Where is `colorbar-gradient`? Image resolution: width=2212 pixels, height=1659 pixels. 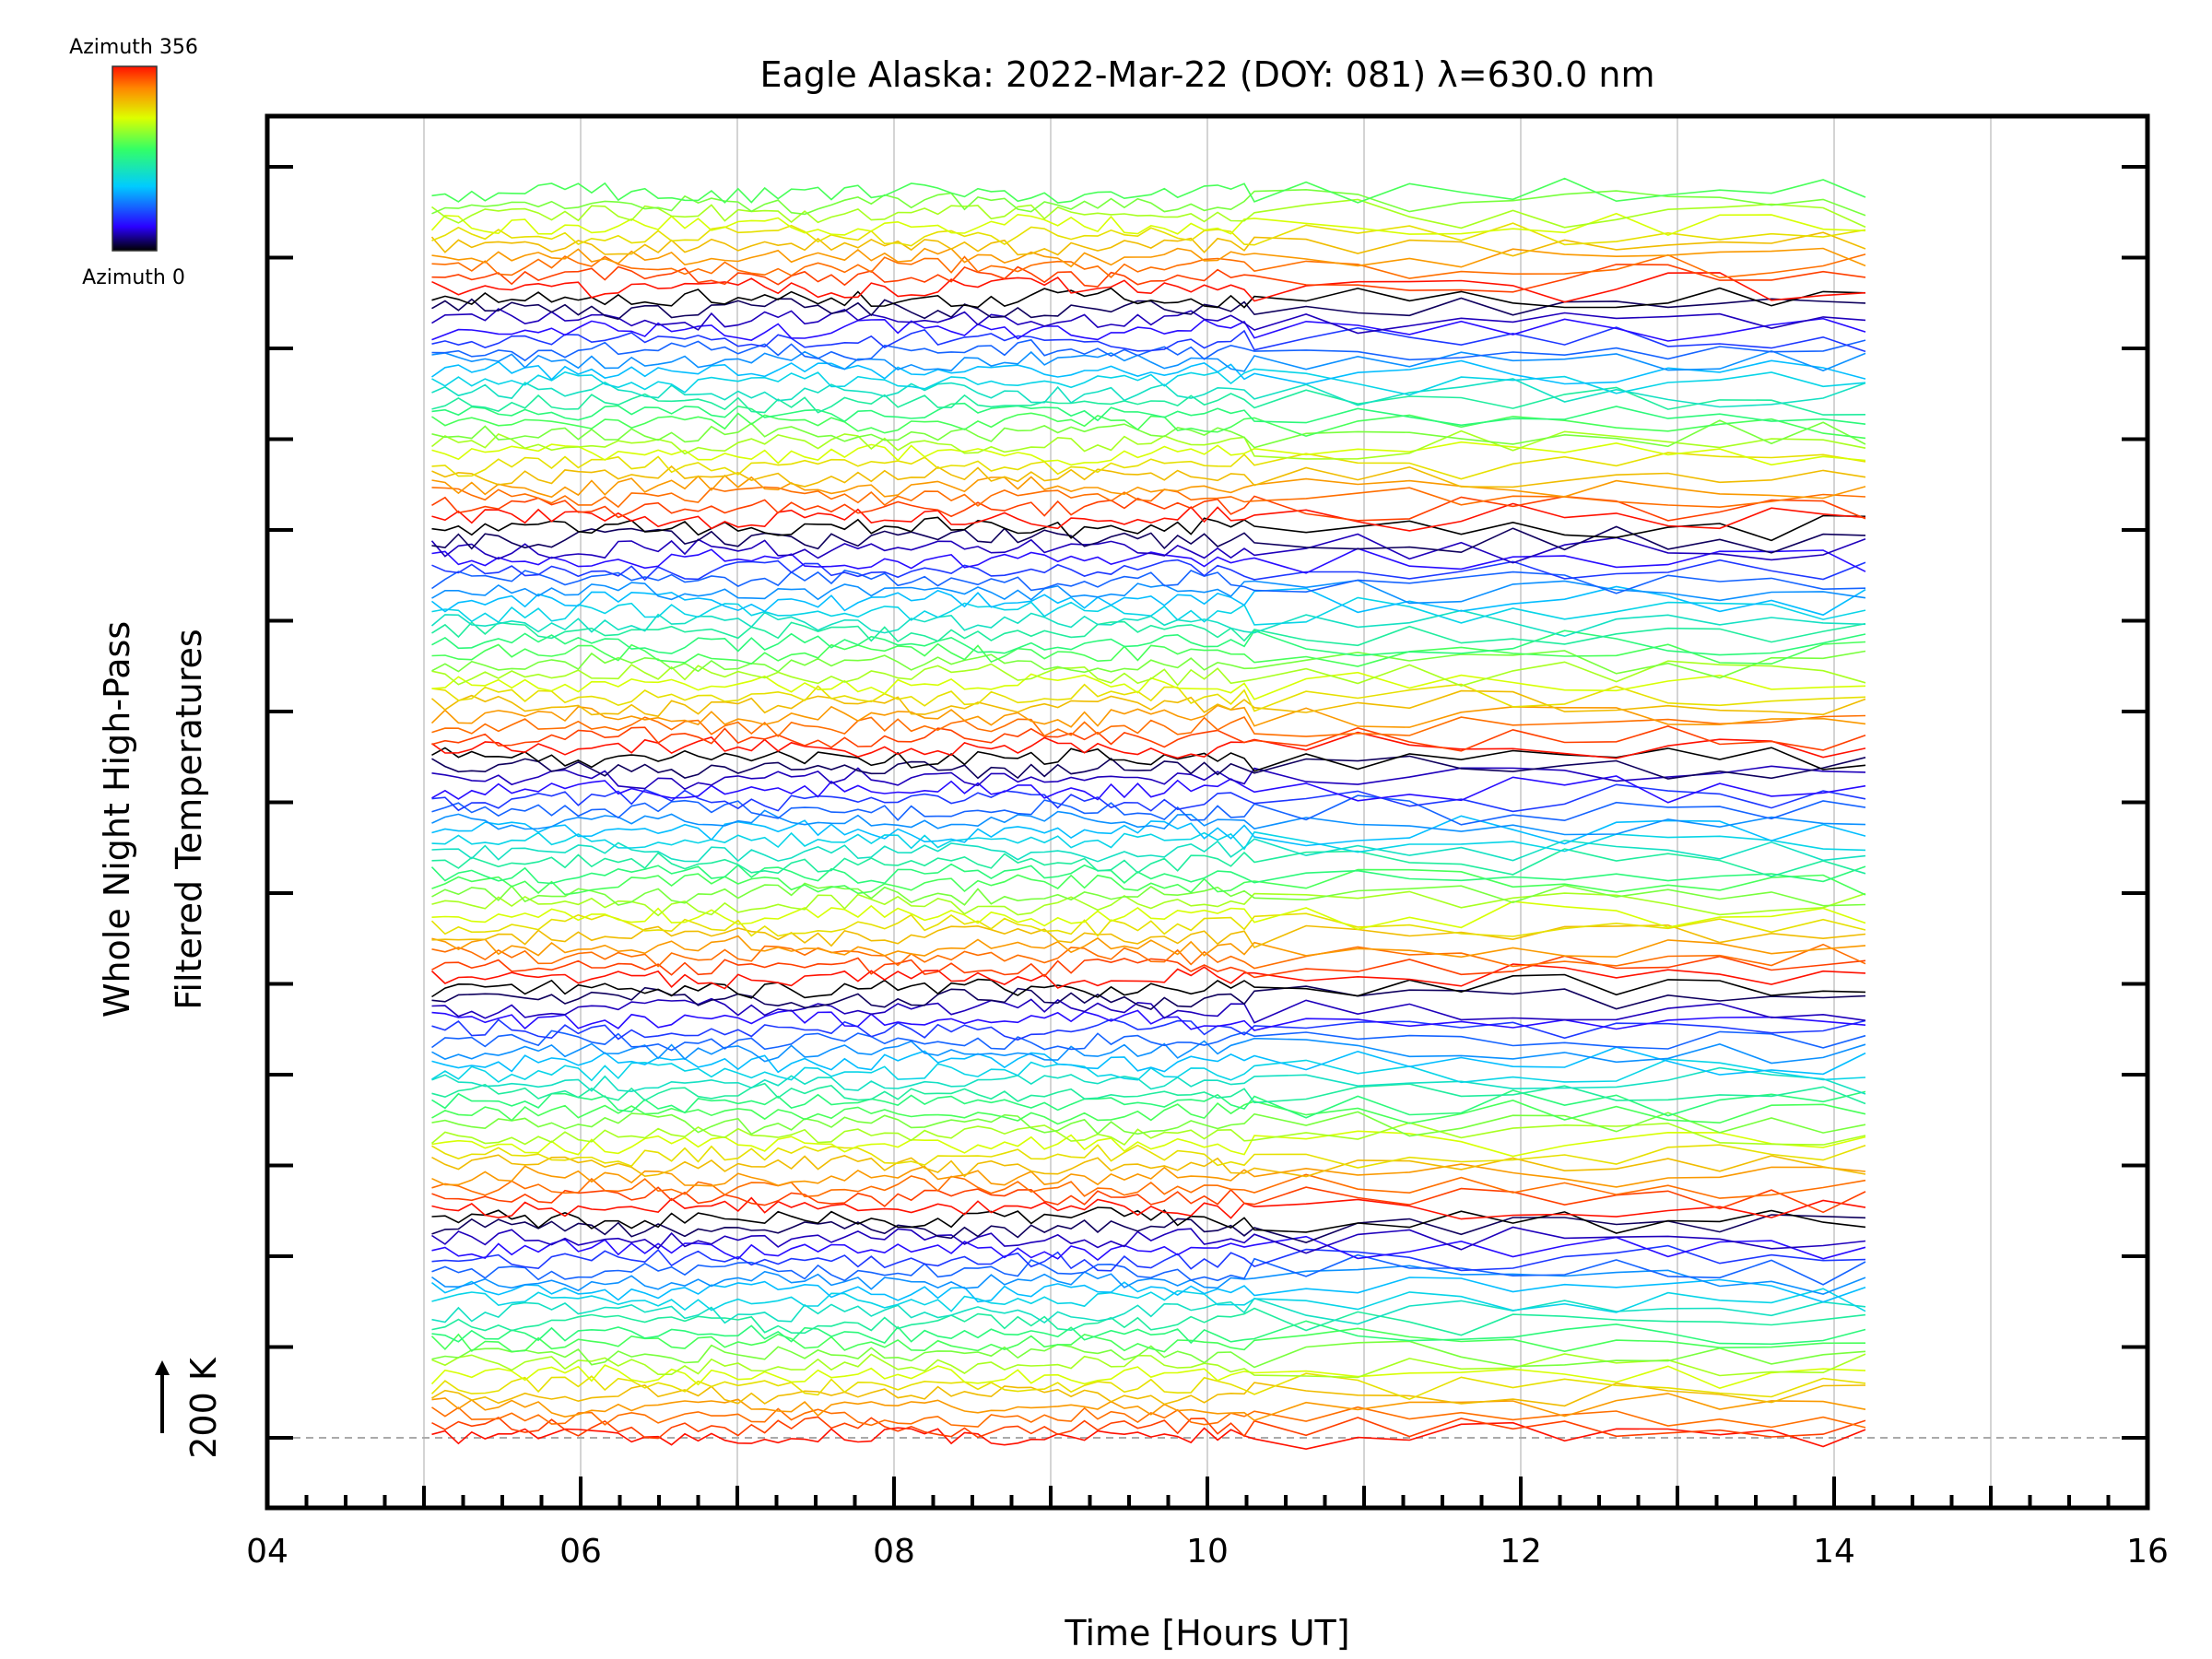 colorbar-gradient is located at coordinates (135, 158).